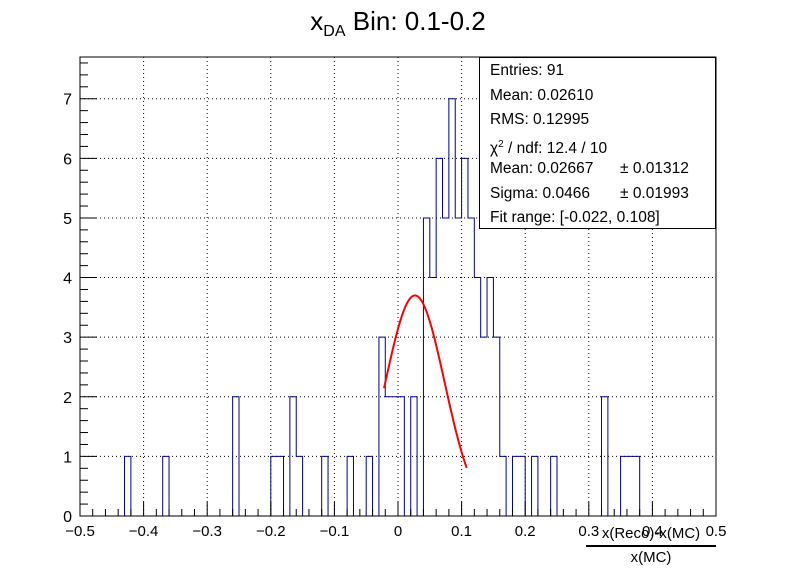 This screenshot has width=796, height=572. What do you see at coordinates (651, 557) in the screenshot?
I see `x-axis-label-denominator: x(MC)` at bounding box center [651, 557].